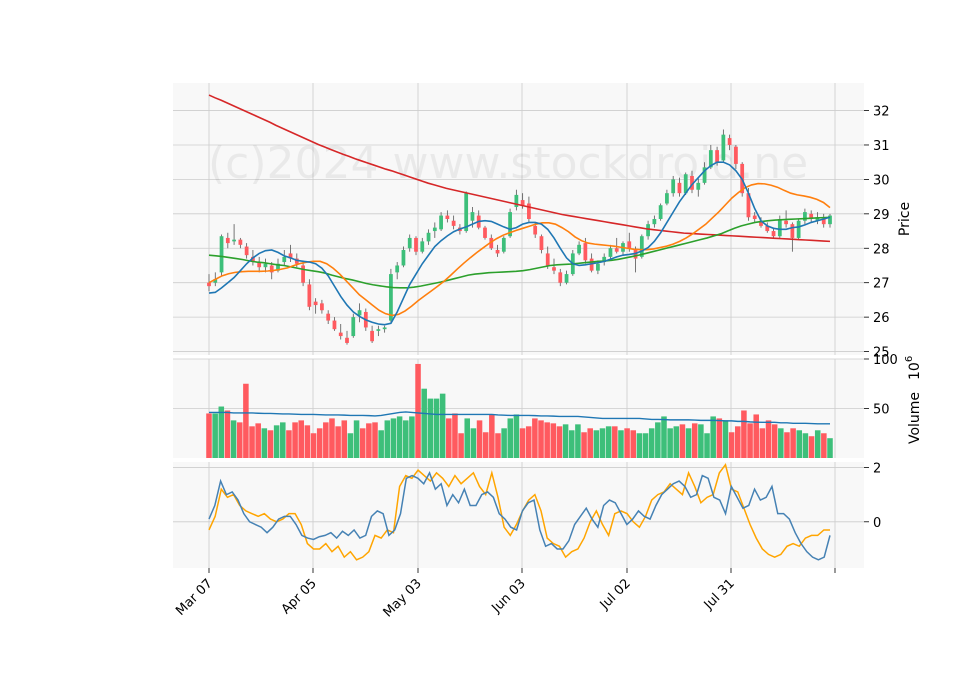 Image resolution: width=960 pixels, height=690 pixels. I want to click on volume-axis-label: Volume, so click(915, 418).